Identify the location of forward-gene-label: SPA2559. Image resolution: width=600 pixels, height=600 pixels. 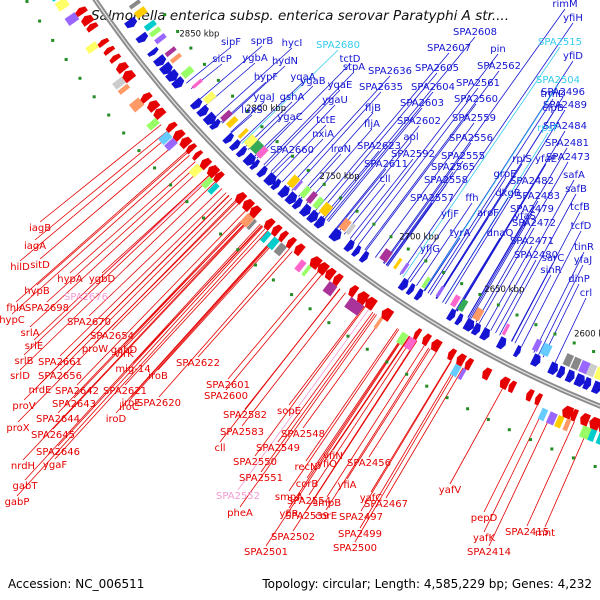
(474, 118).